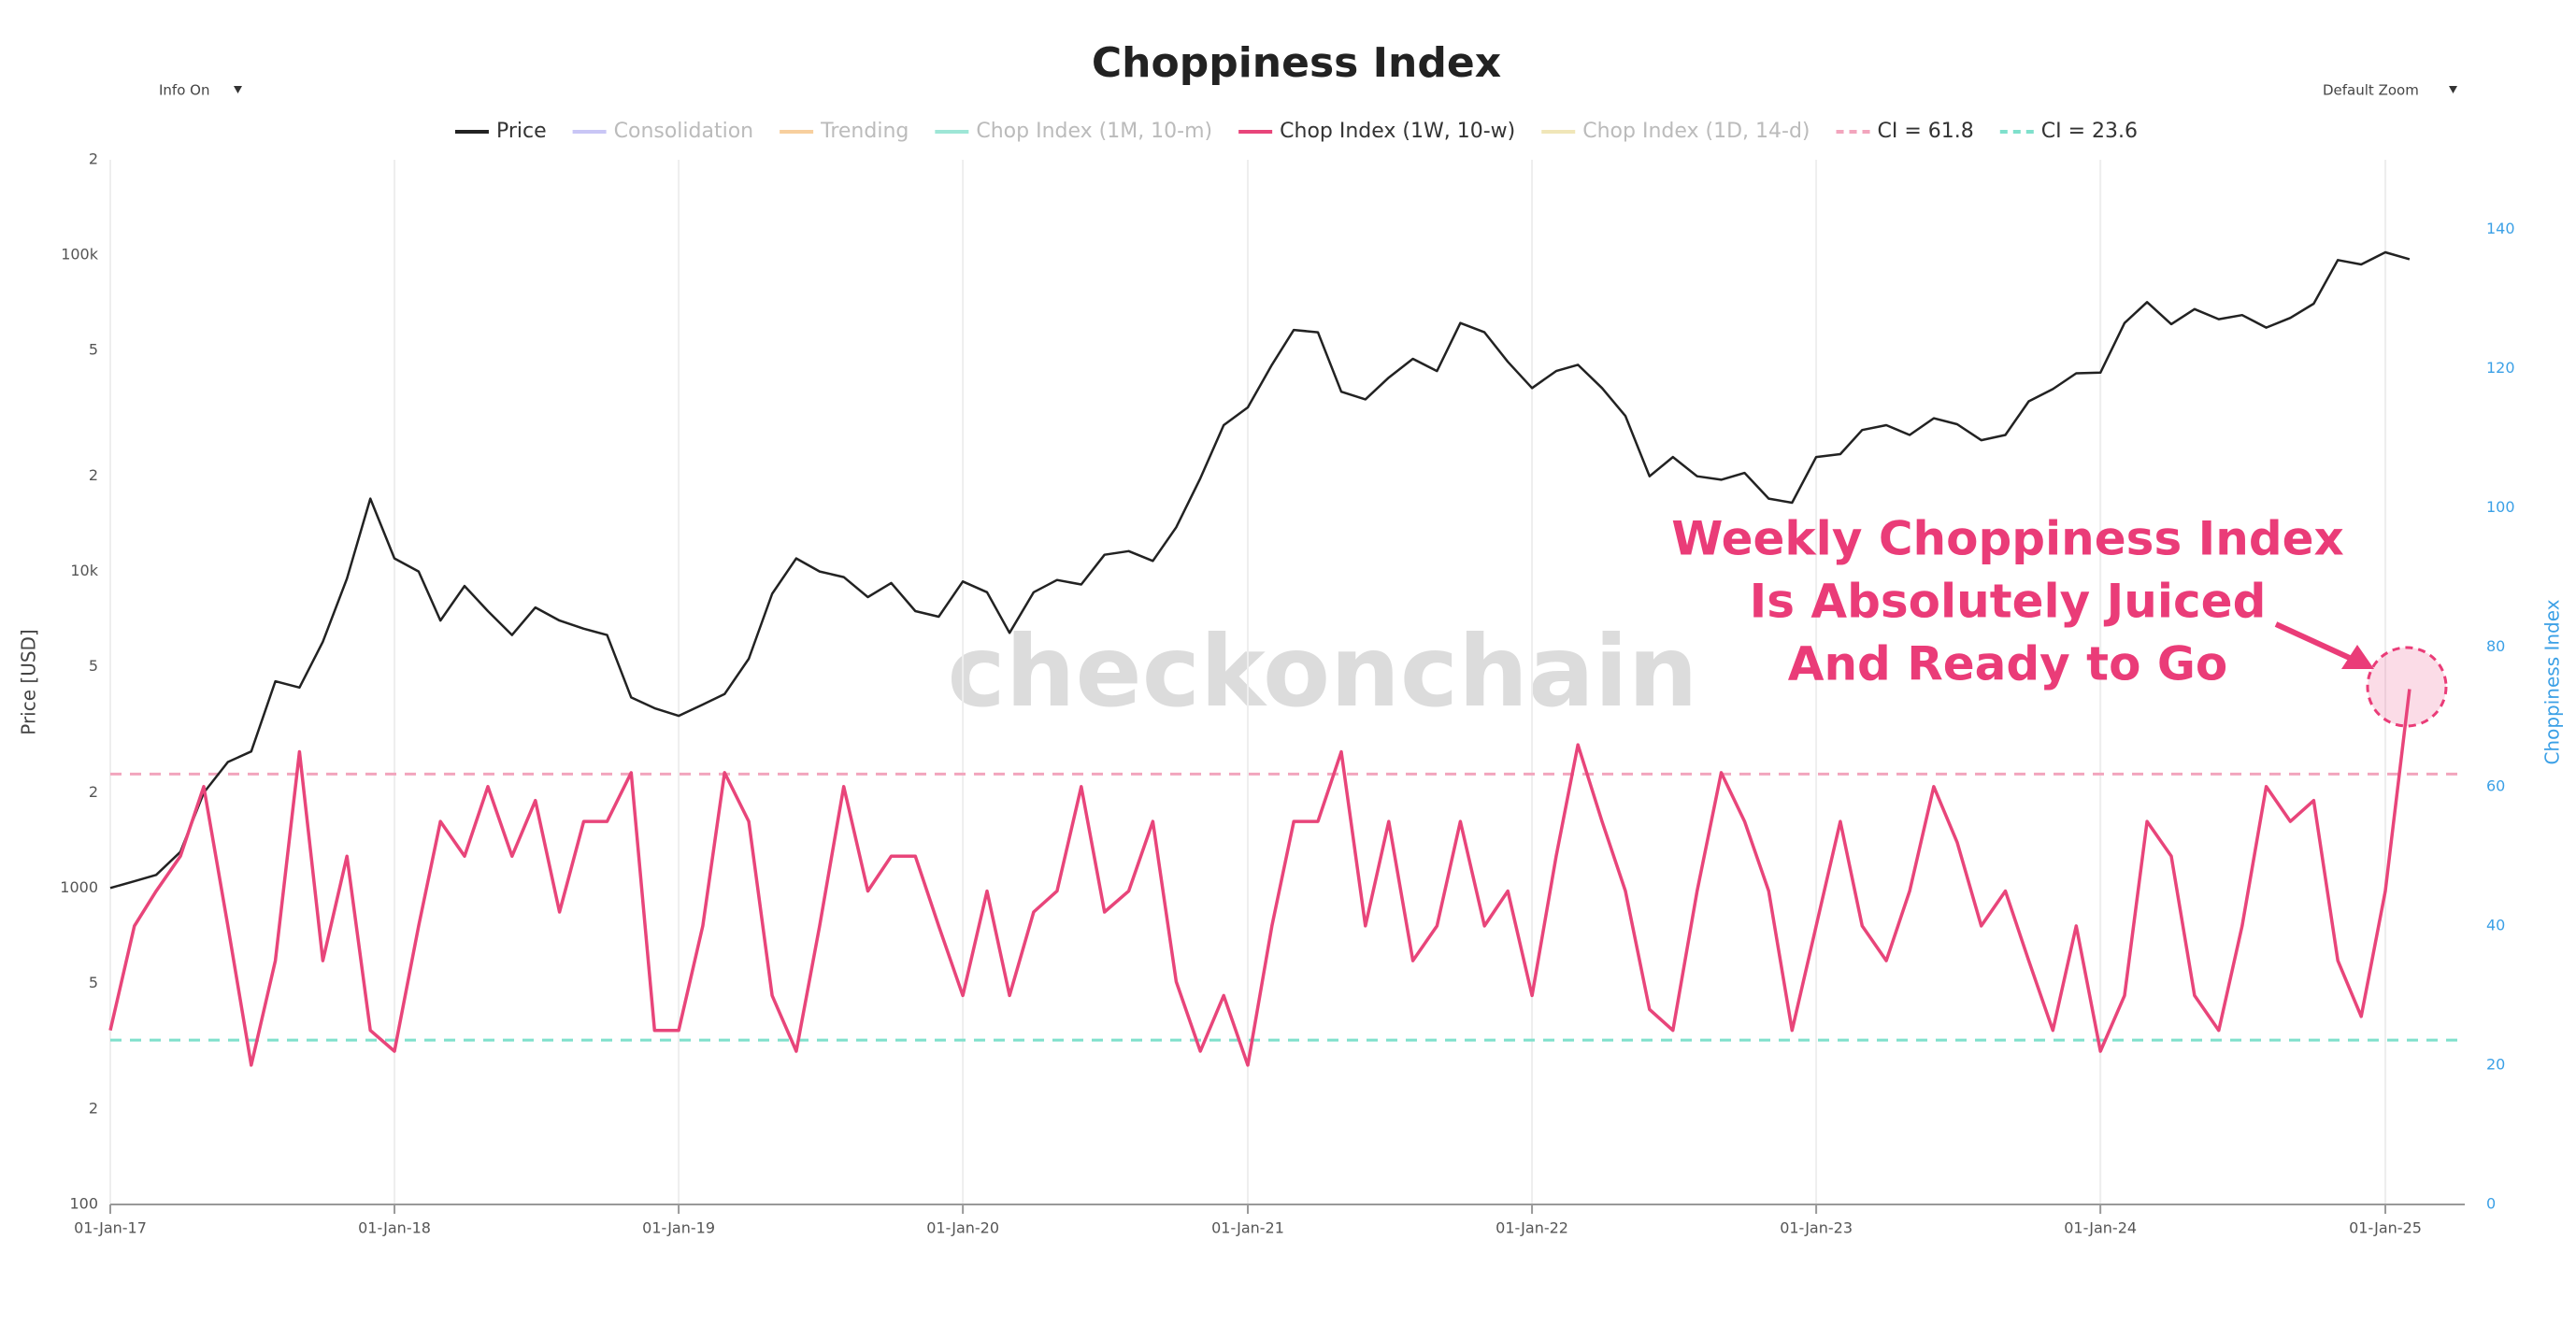 The height and width of the screenshot is (1325, 2576). I want to click on x-tick-label: 01-Jan-18, so click(394, 1228).